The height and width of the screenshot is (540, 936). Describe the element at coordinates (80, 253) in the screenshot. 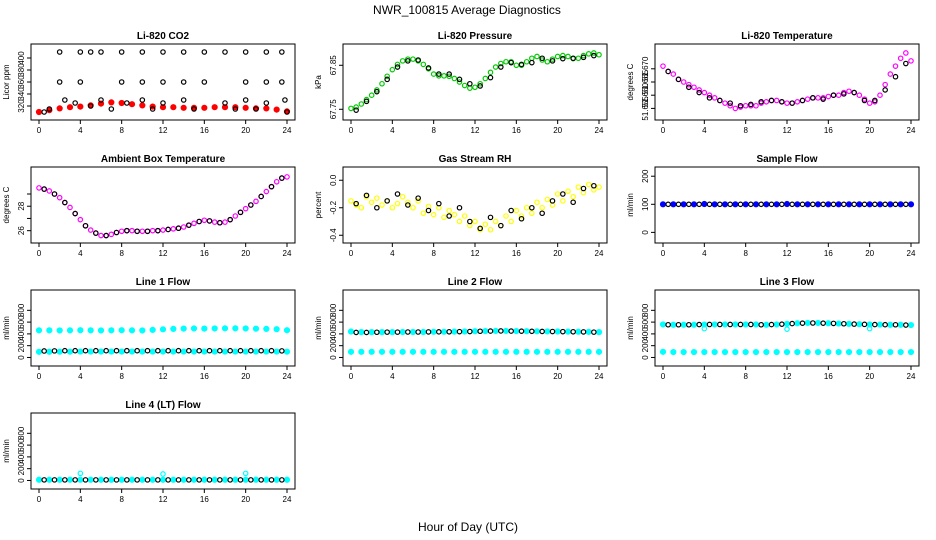

I see `x-tick-label: 4` at that location.